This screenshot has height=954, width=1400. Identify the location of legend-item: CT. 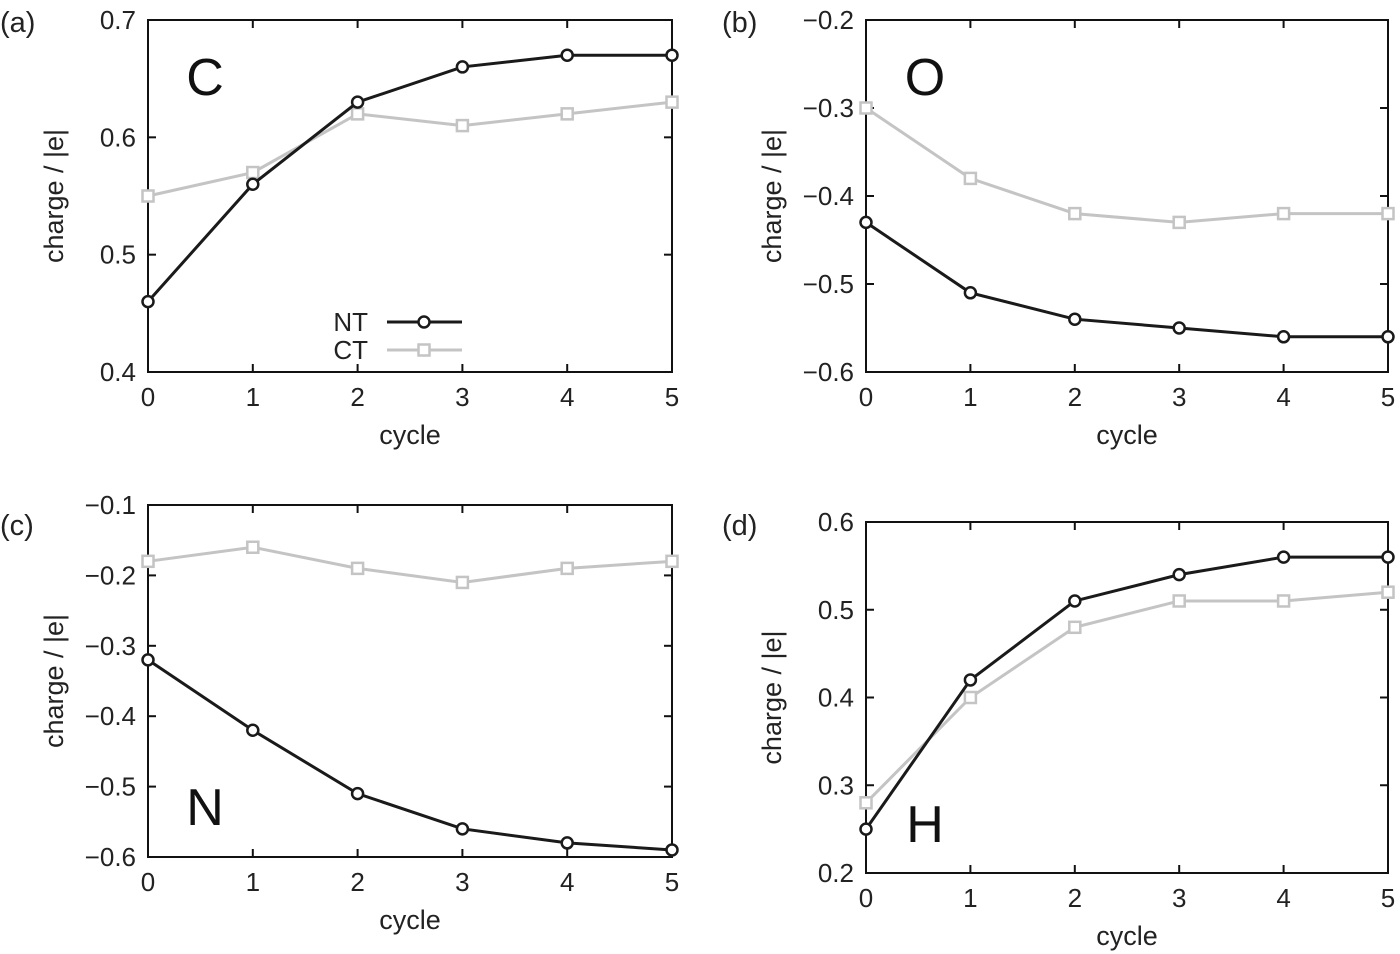
(397, 350).